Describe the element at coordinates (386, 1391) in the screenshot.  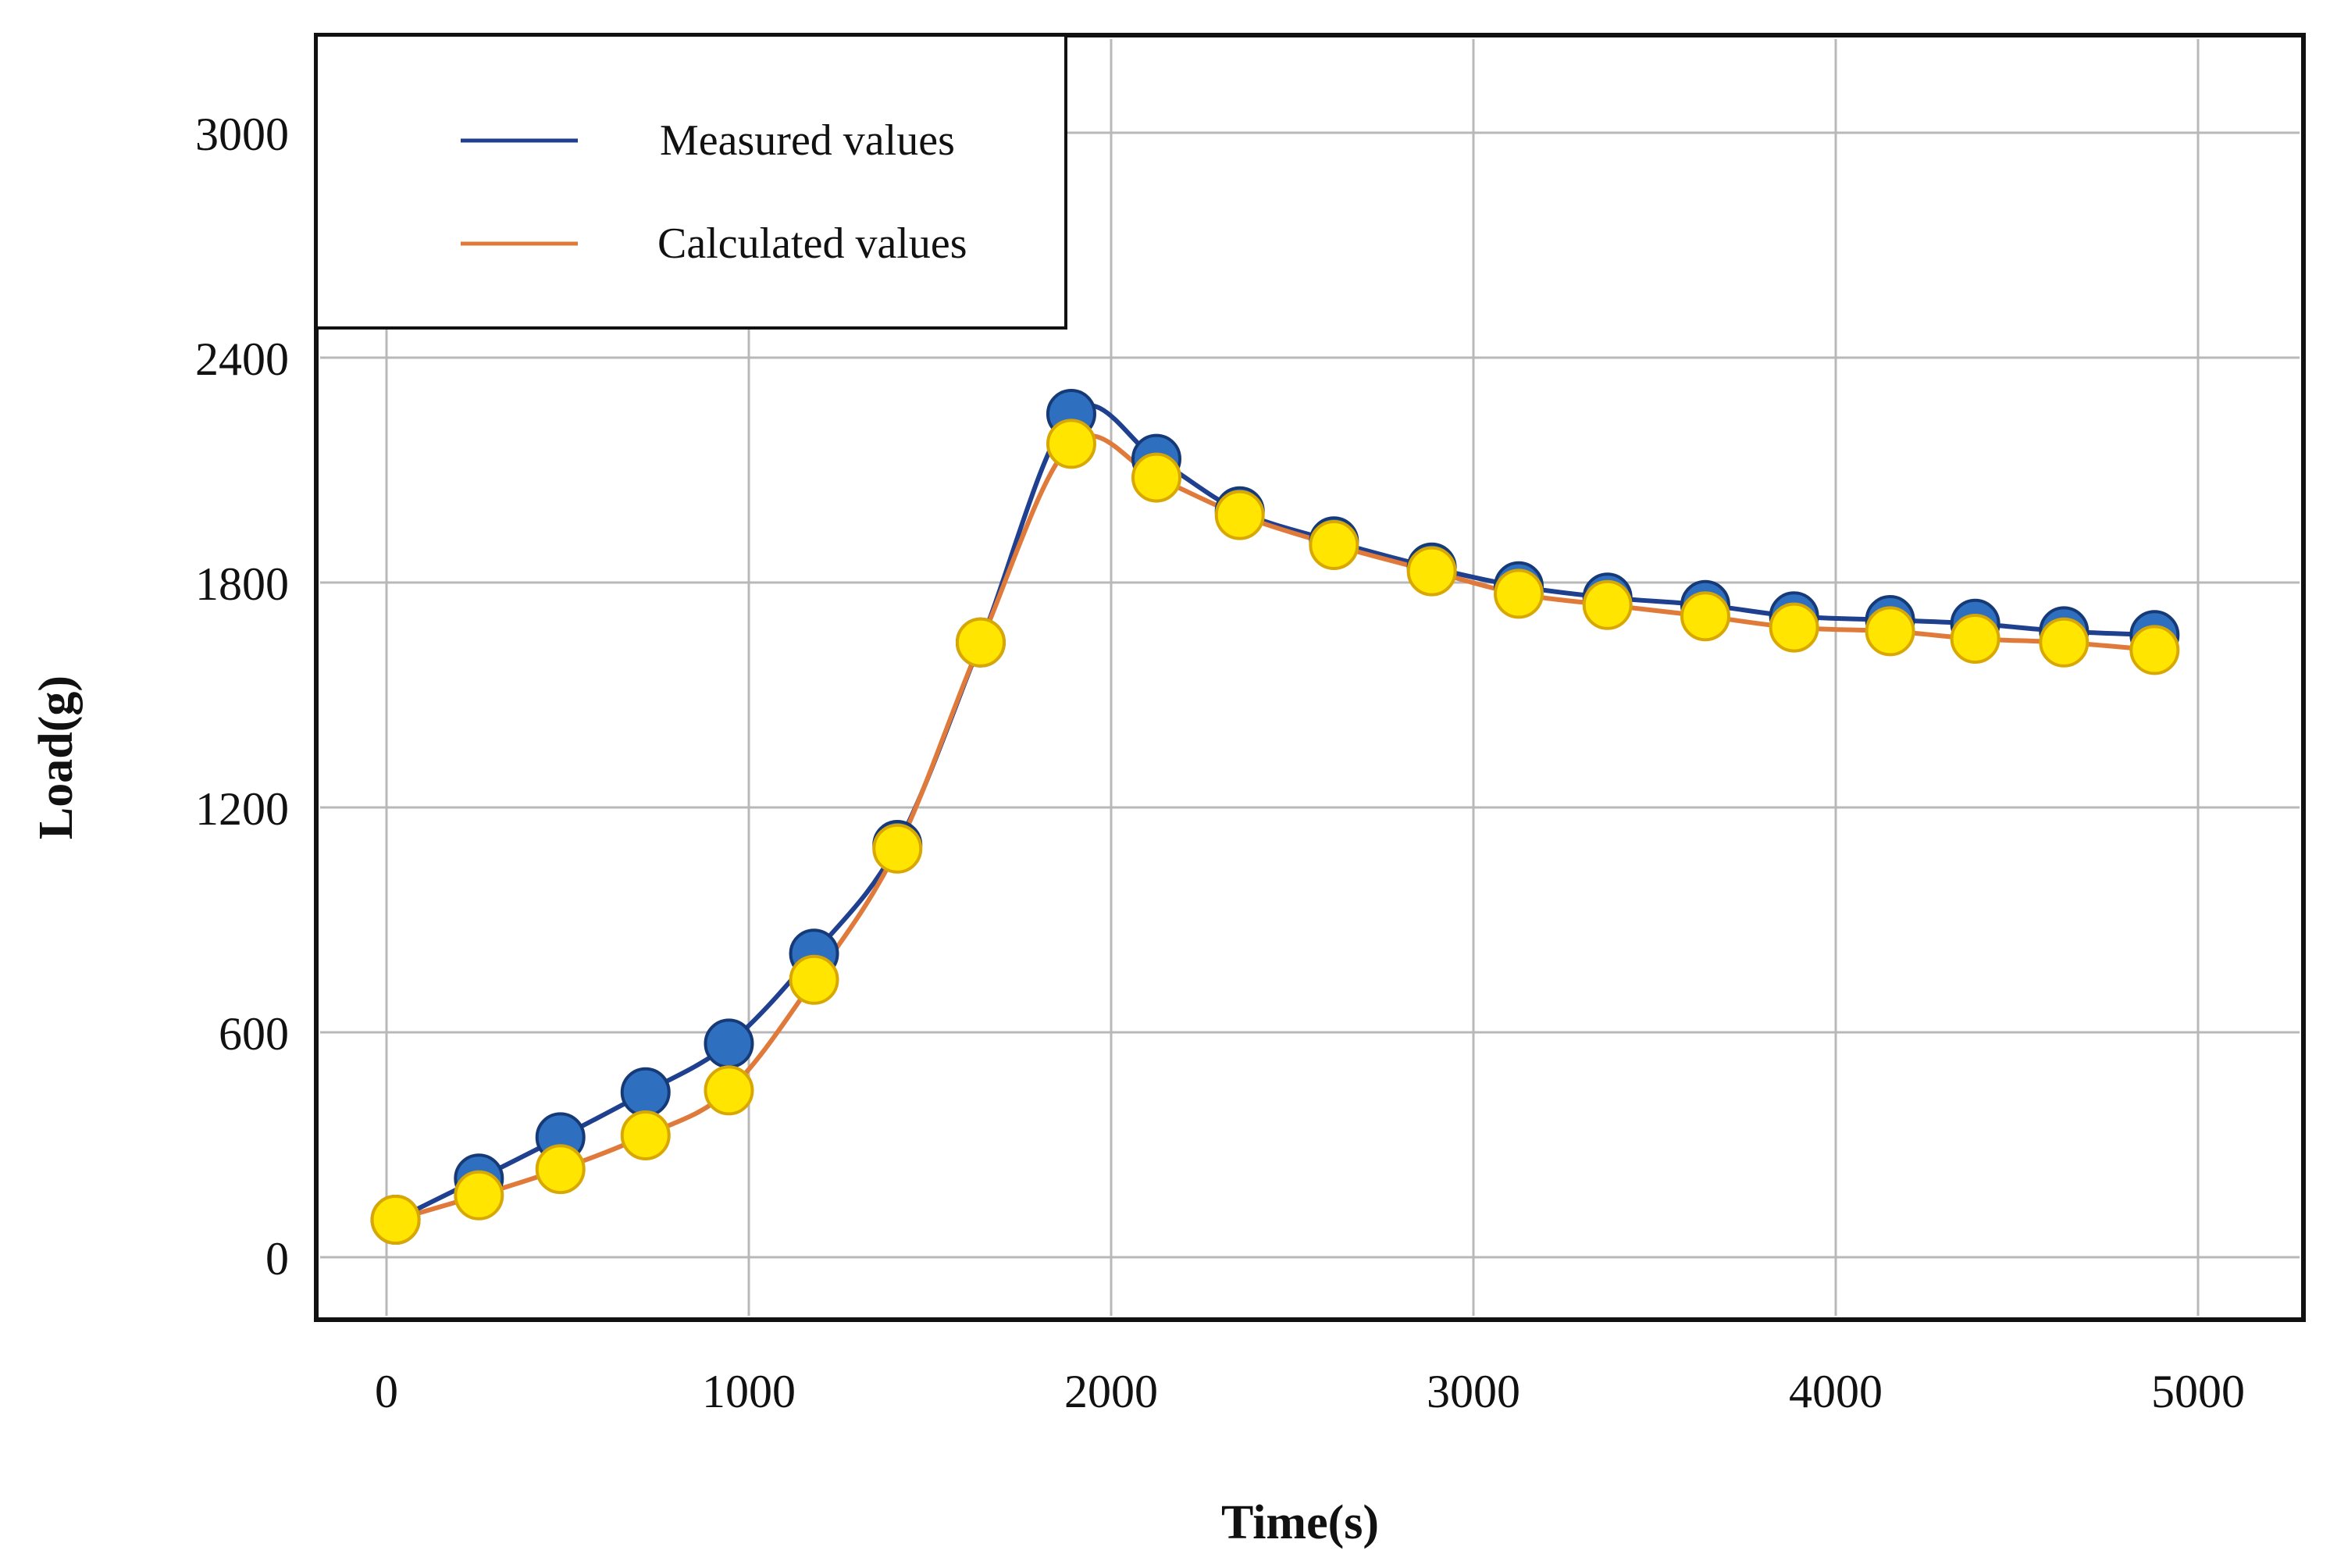
I see `x-tick-label: 0` at that location.